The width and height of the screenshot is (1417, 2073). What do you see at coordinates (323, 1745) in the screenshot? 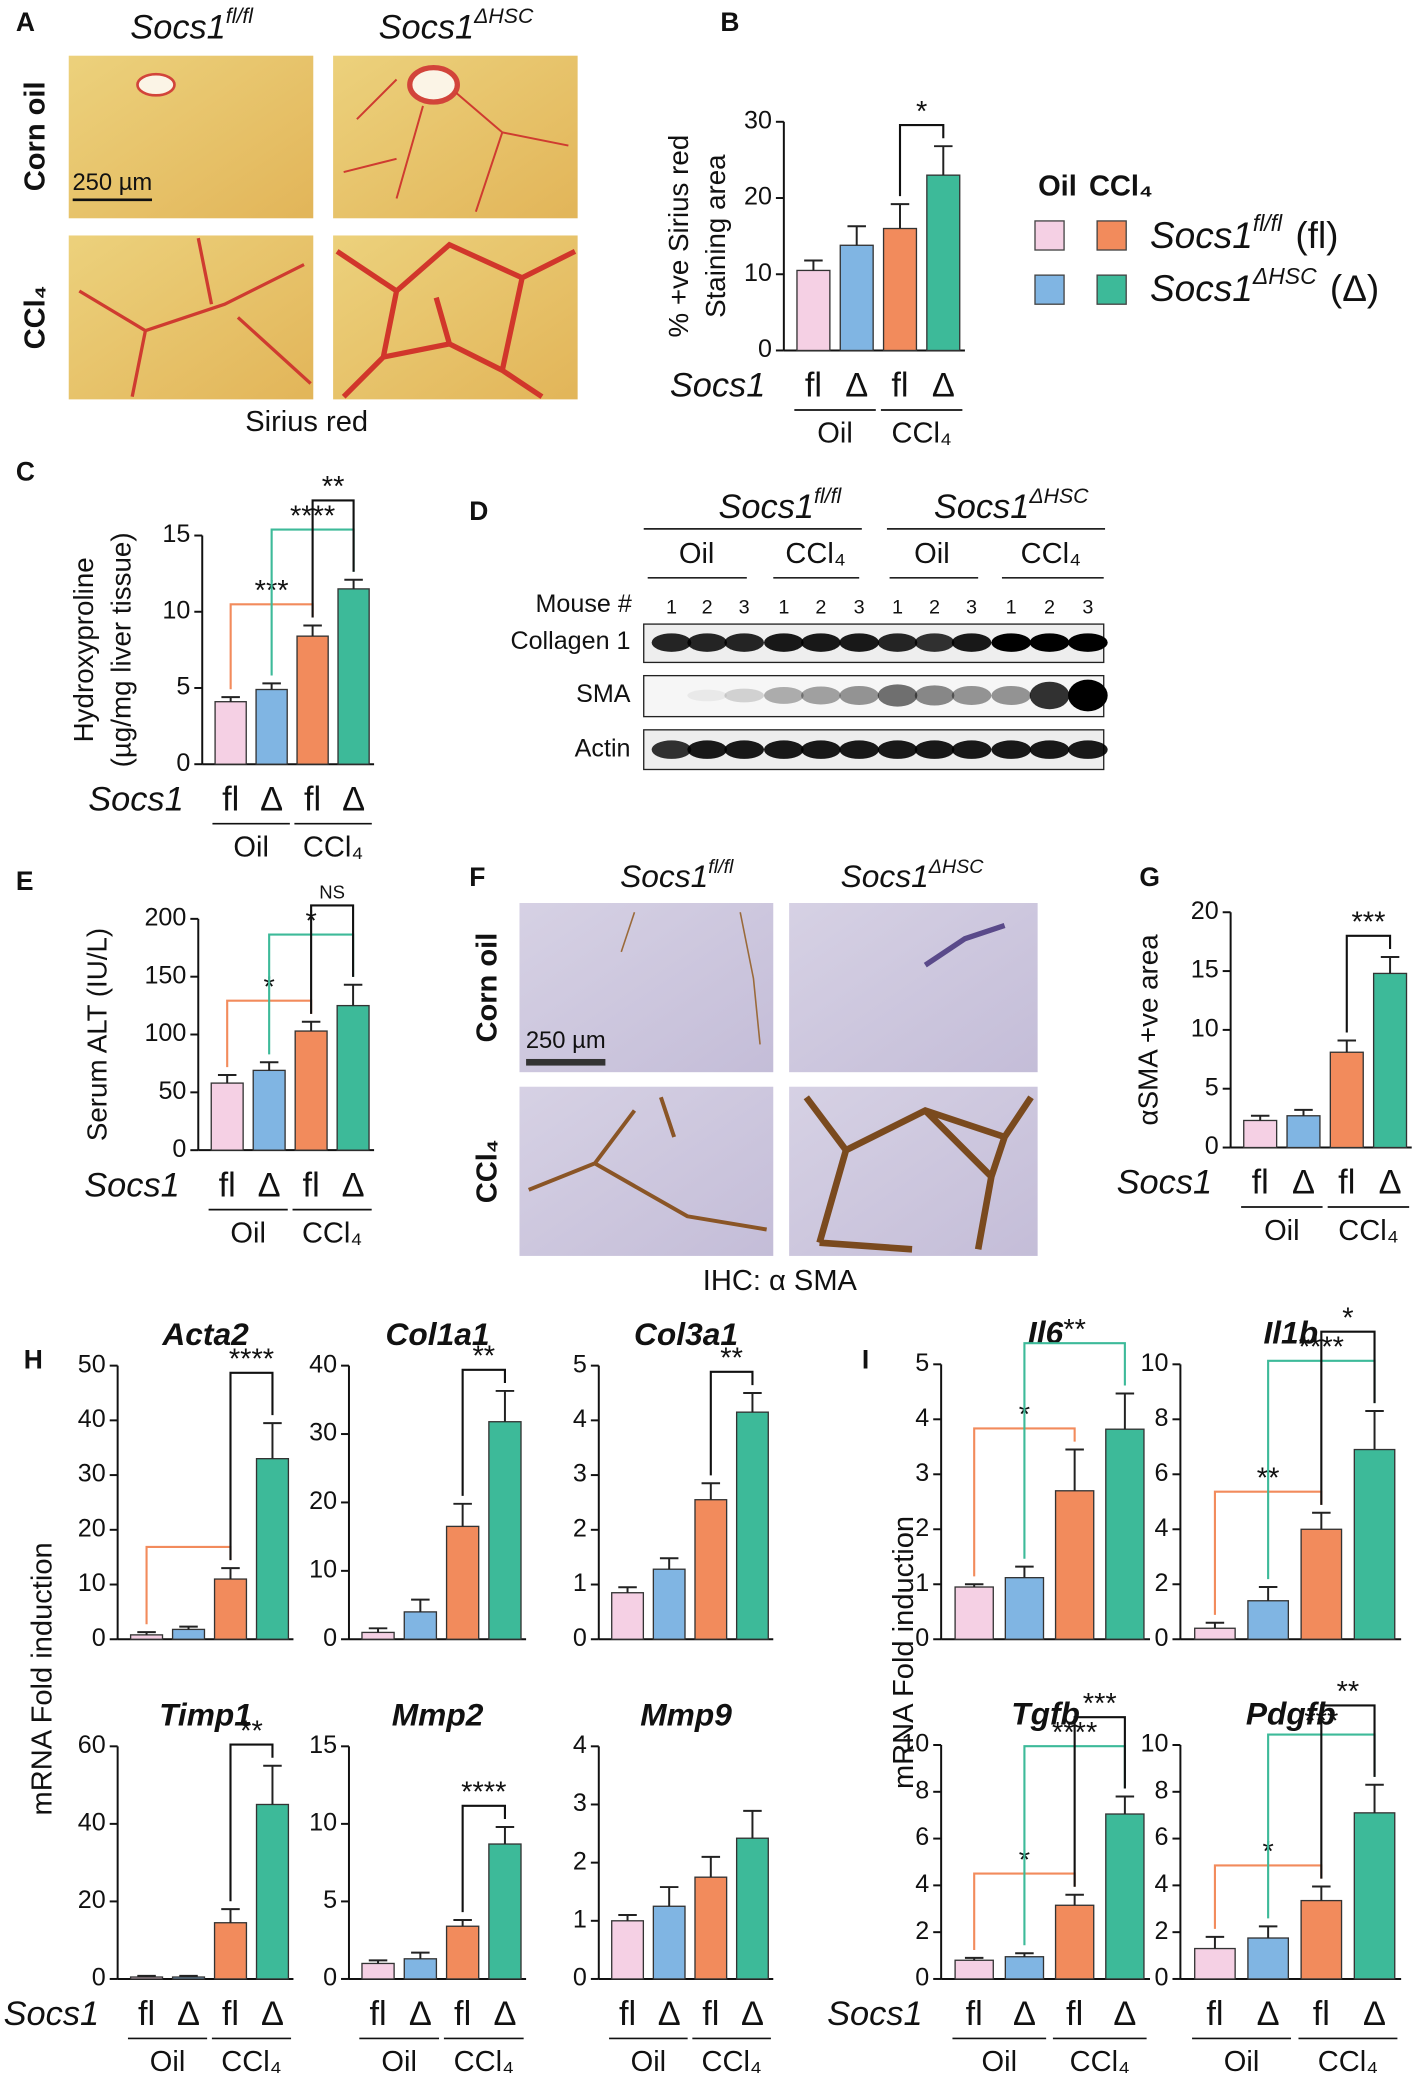
I see `y-tick-label: 15` at bounding box center [323, 1745].